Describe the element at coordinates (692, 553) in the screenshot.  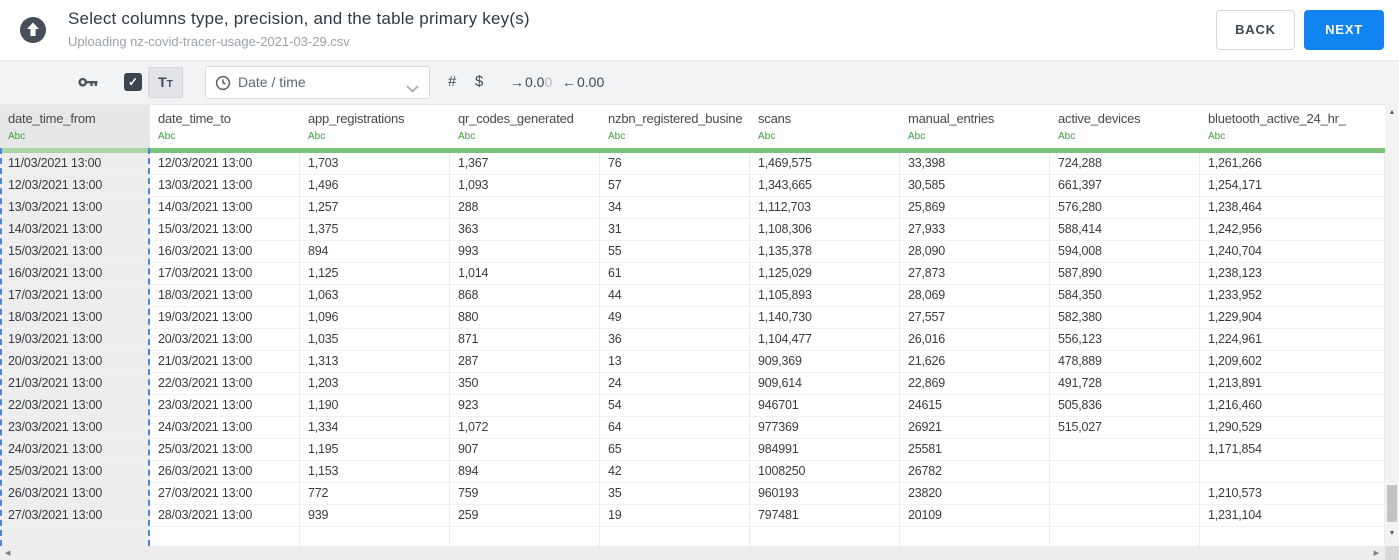
I see `horizontal-scrollbar: ◀ ▶` at that location.